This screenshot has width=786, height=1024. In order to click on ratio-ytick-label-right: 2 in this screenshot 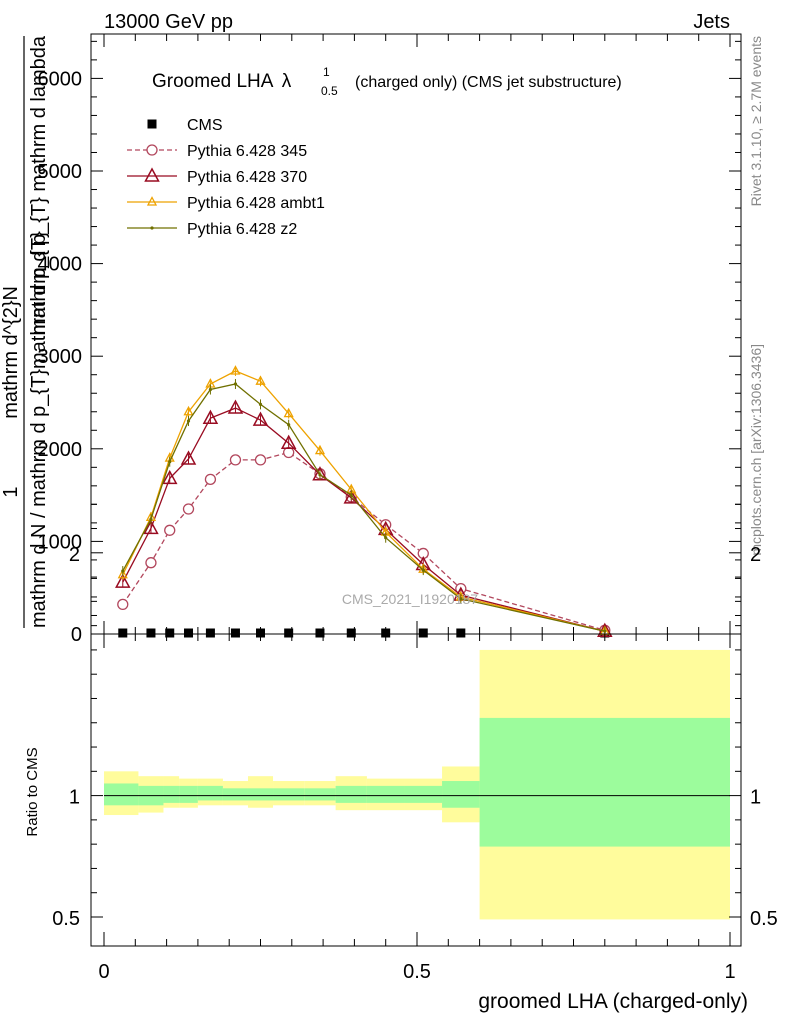, I will do `click(755, 555)`.